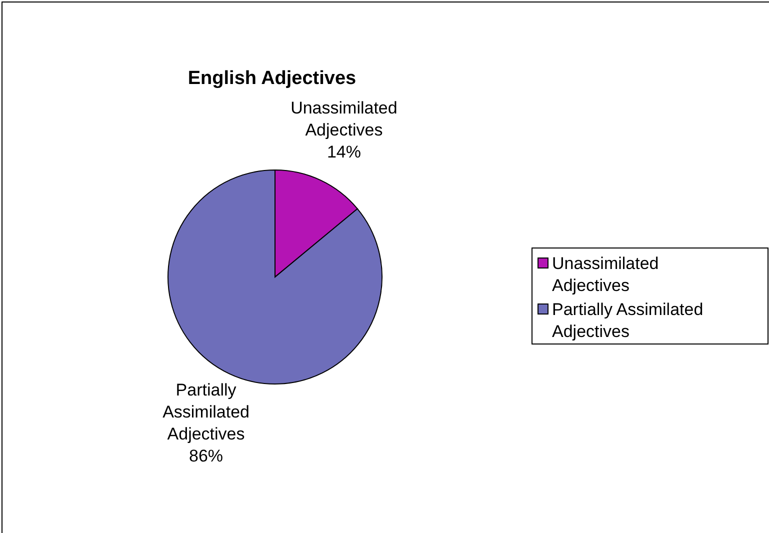 This screenshot has width=769, height=533. I want to click on slice-label: Unassimilated Adjectives, so click(344, 119).